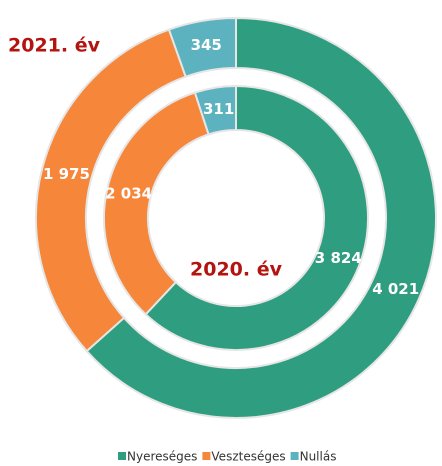 This screenshot has height=466, width=442. Describe the element at coordinates (248, 457) in the screenshot. I see `legend-label: Veszteséges` at that location.